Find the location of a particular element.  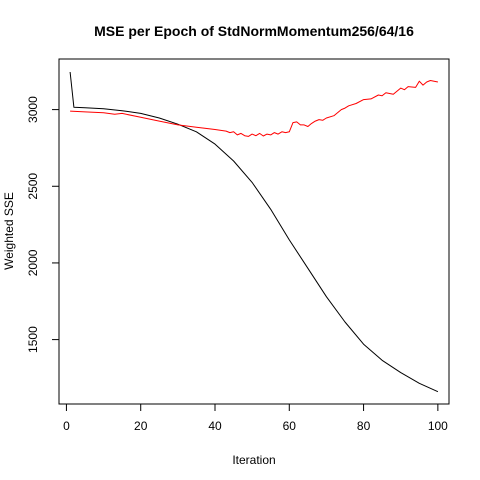

x-tick-label: 20 is located at coordinates (141, 426).